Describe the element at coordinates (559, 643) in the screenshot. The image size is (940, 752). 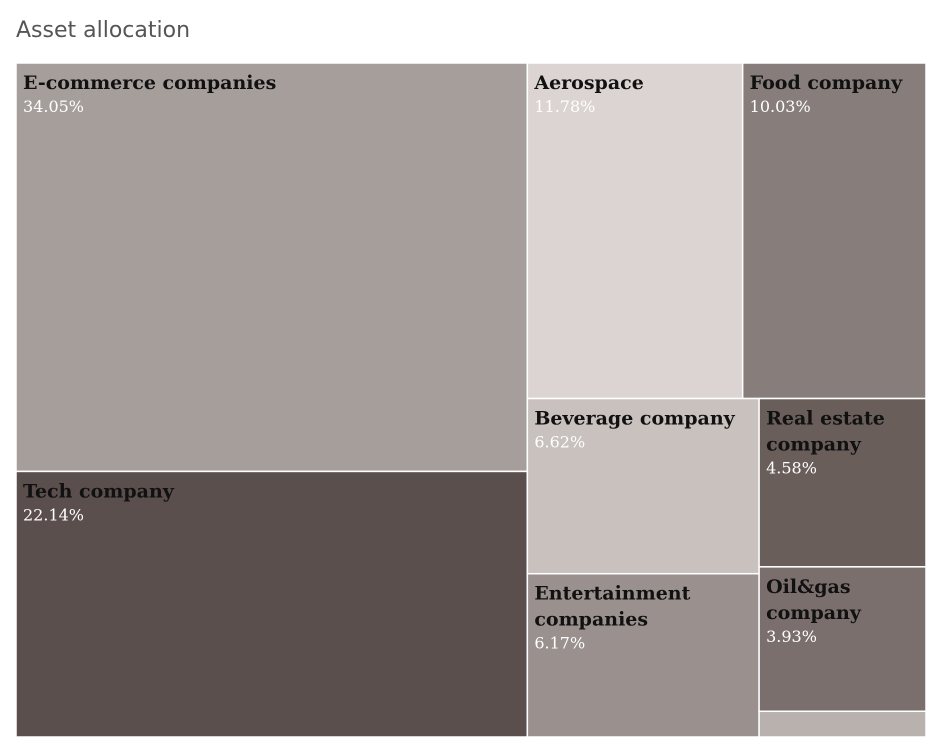
I see `tile-value-entertainment-companies: 6.17%` at that location.